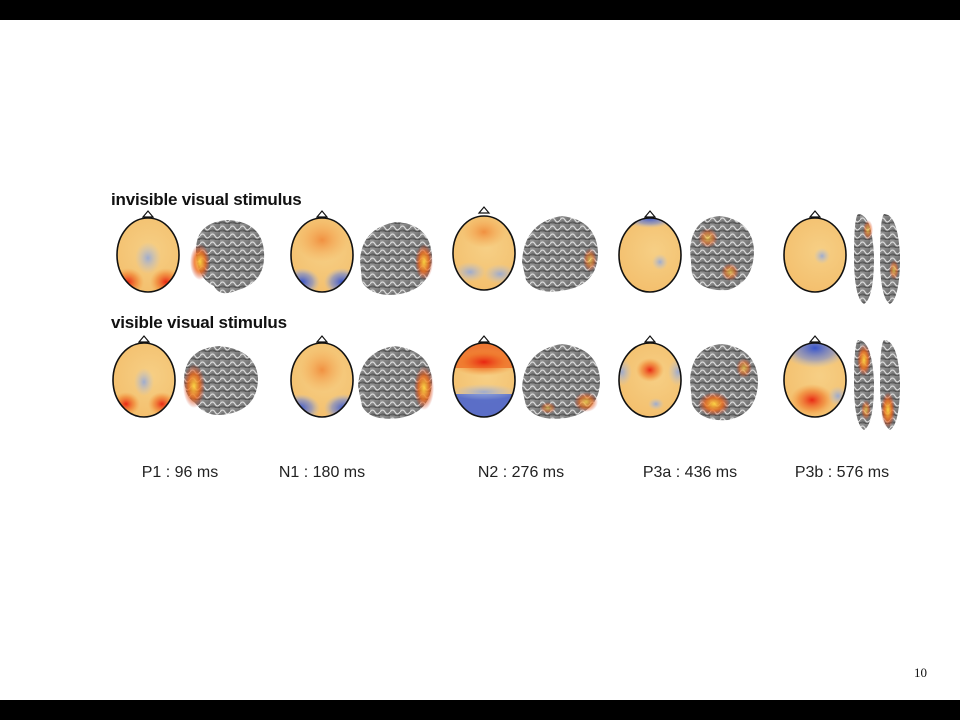 This screenshot has height=720, width=960. Describe the element at coordinates (724, 382) in the screenshot. I see `brain-lateral-visible-p3a` at that location.